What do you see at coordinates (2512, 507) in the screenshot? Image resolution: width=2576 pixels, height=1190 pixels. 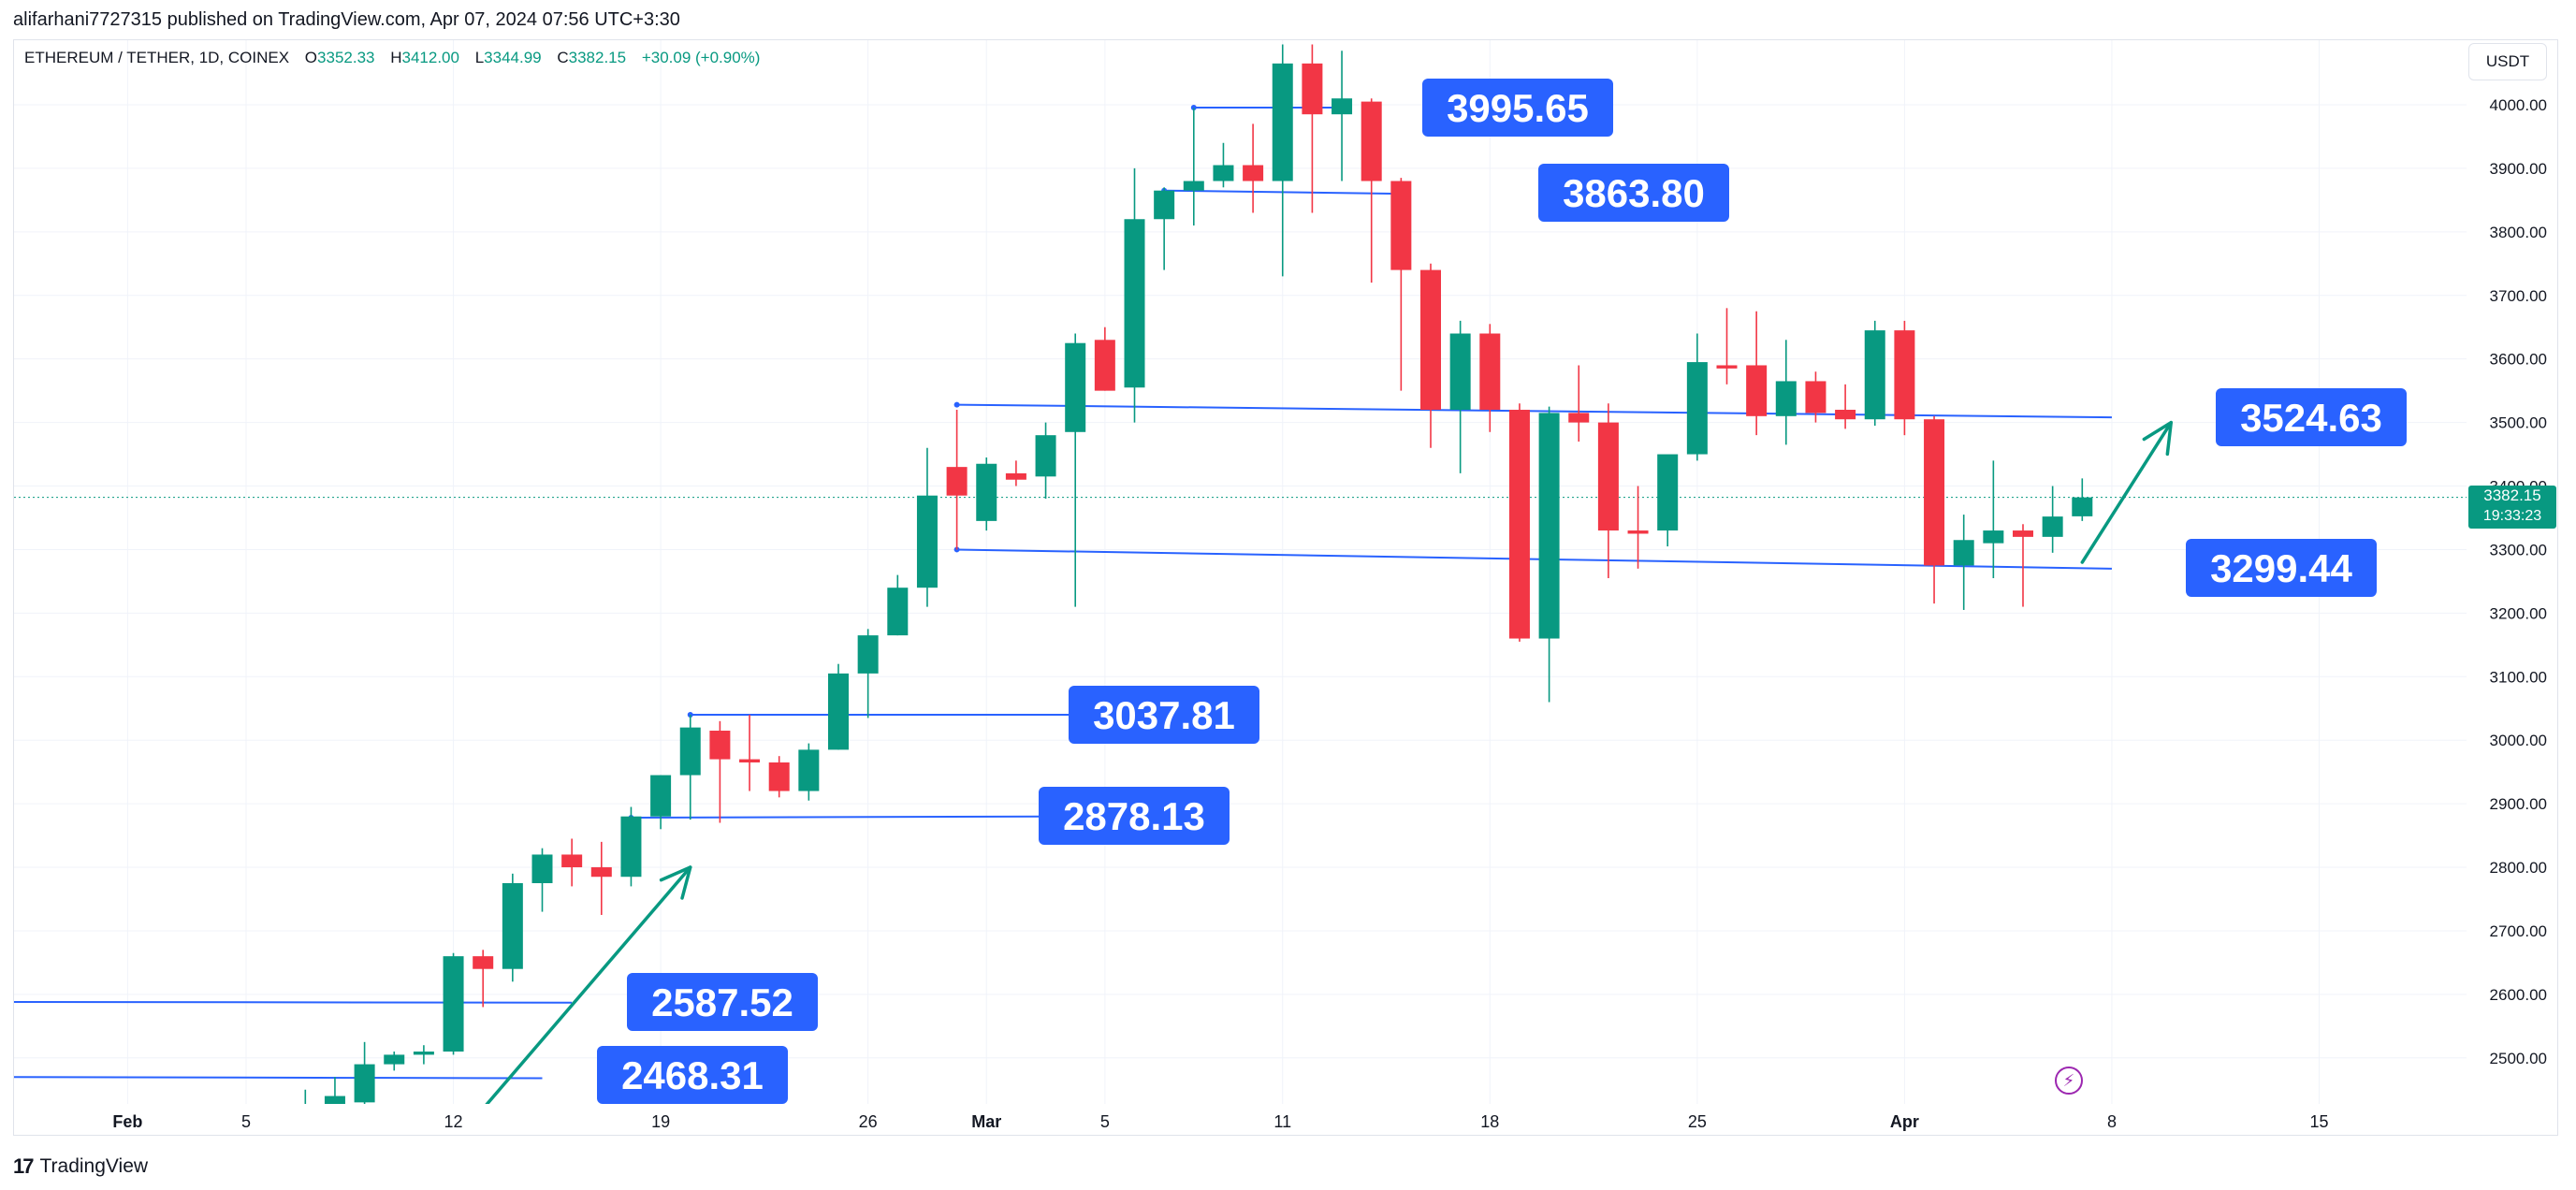 I see `current-price-tag: 3382.15 19:33:23` at bounding box center [2512, 507].